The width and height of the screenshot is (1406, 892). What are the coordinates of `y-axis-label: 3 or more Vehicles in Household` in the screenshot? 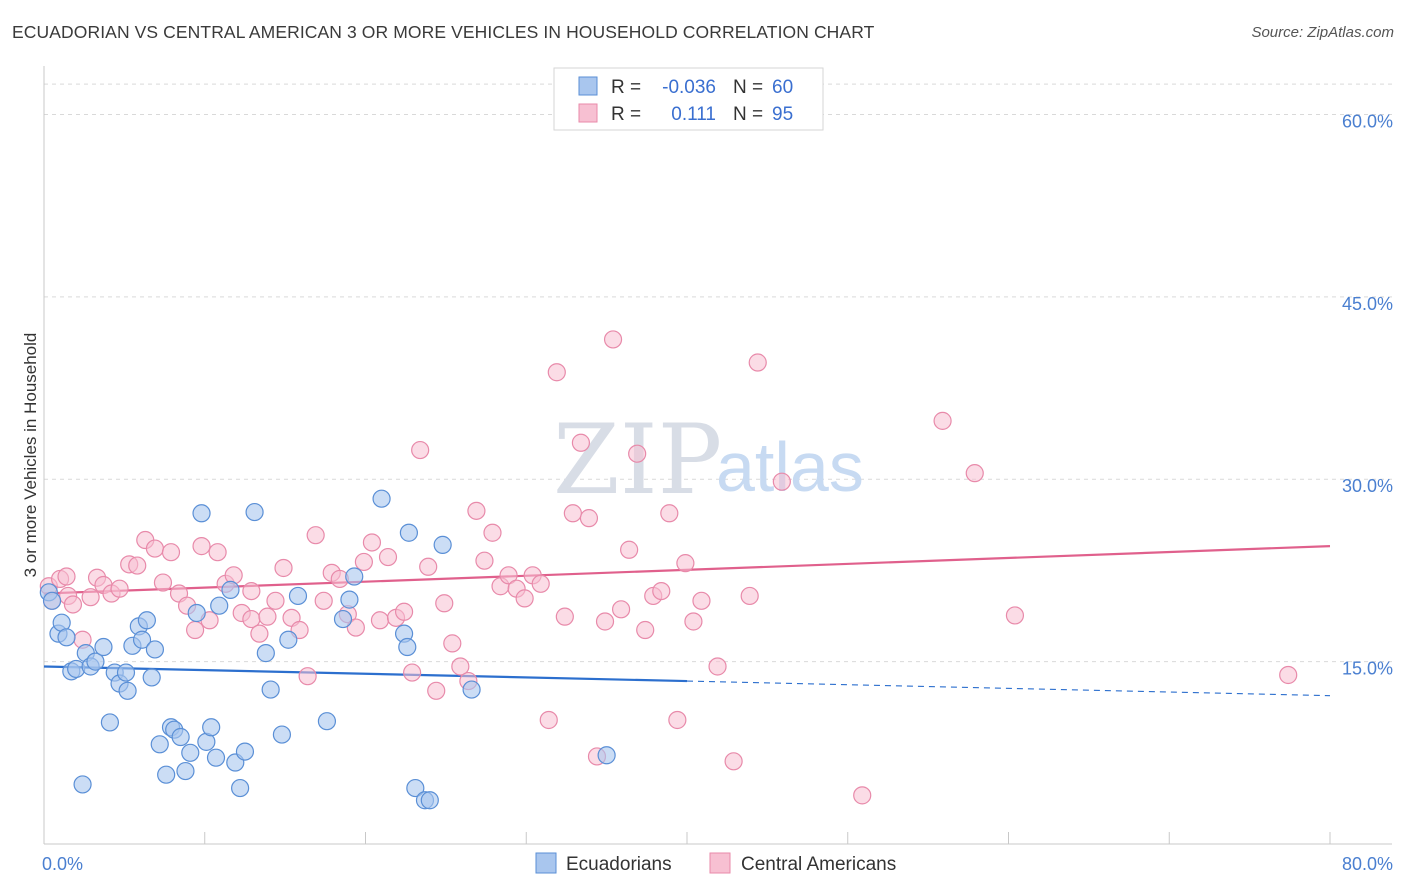 It's located at (30, 455).